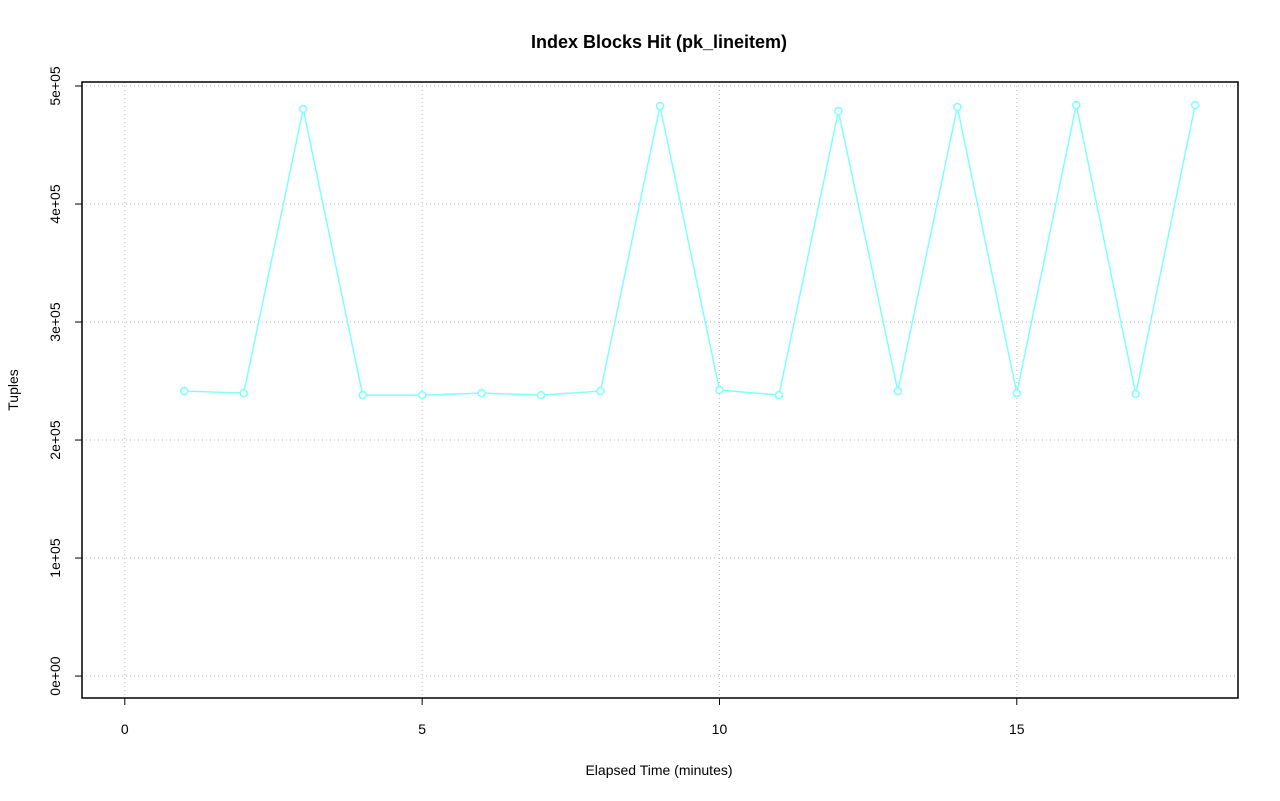 The height and width of the screenshot is (801, 1280). What do you see at coordinates (55, 204) in the screenshot?
I see `y-tick-label: 4e+05` at bounding box center [55, 204].